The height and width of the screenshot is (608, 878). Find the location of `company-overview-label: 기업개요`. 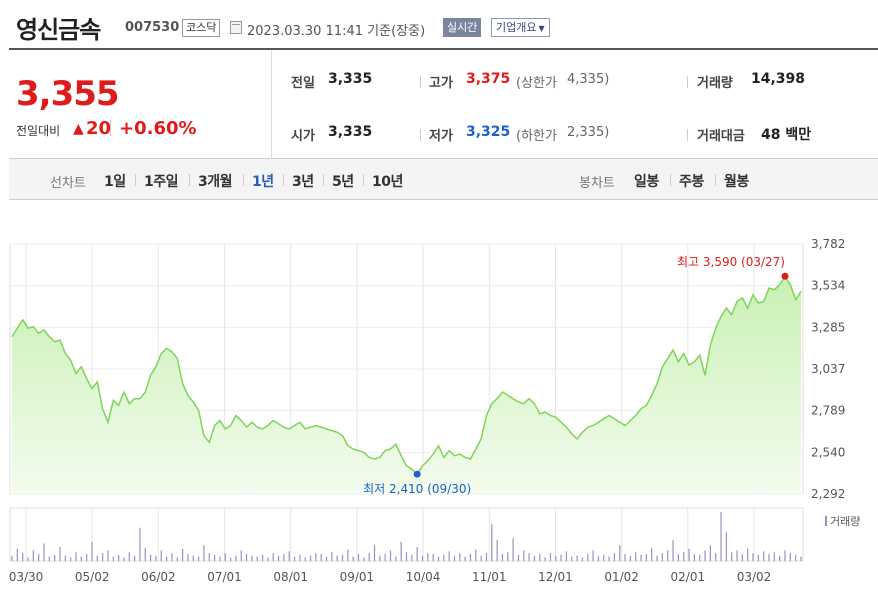

company-overview-label: 기업개요 is located at coordinates (516, 27).